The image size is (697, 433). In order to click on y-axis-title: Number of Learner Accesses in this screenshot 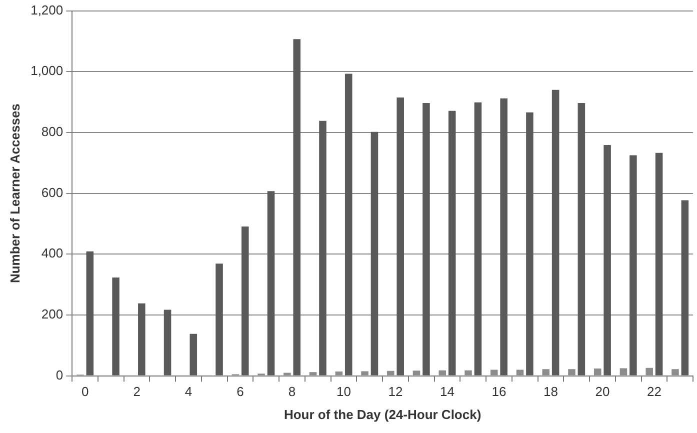, I will do `click(14, 194)`.